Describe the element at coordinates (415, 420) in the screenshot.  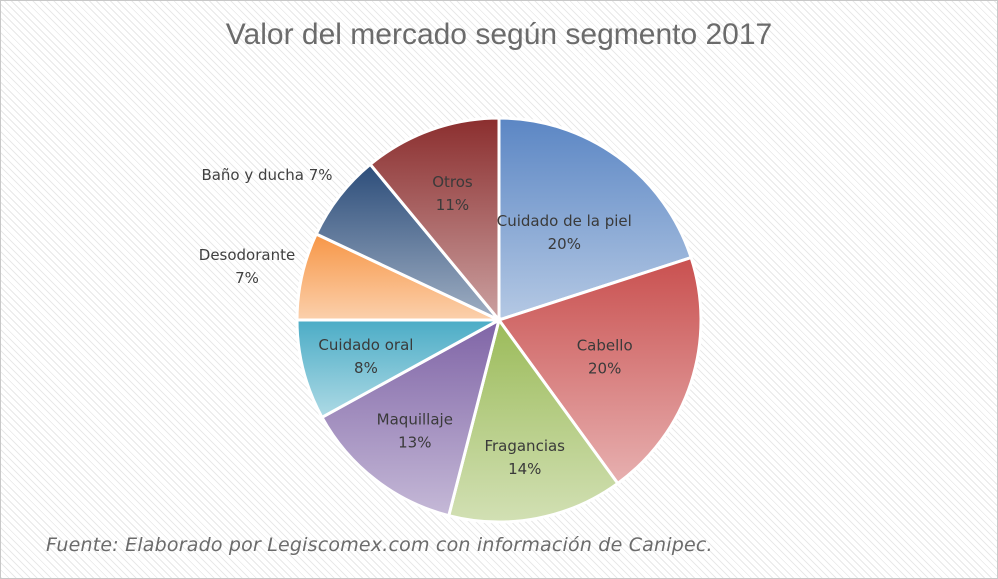
I see `slice-label-maquillaje: Maquillaje` at that location.